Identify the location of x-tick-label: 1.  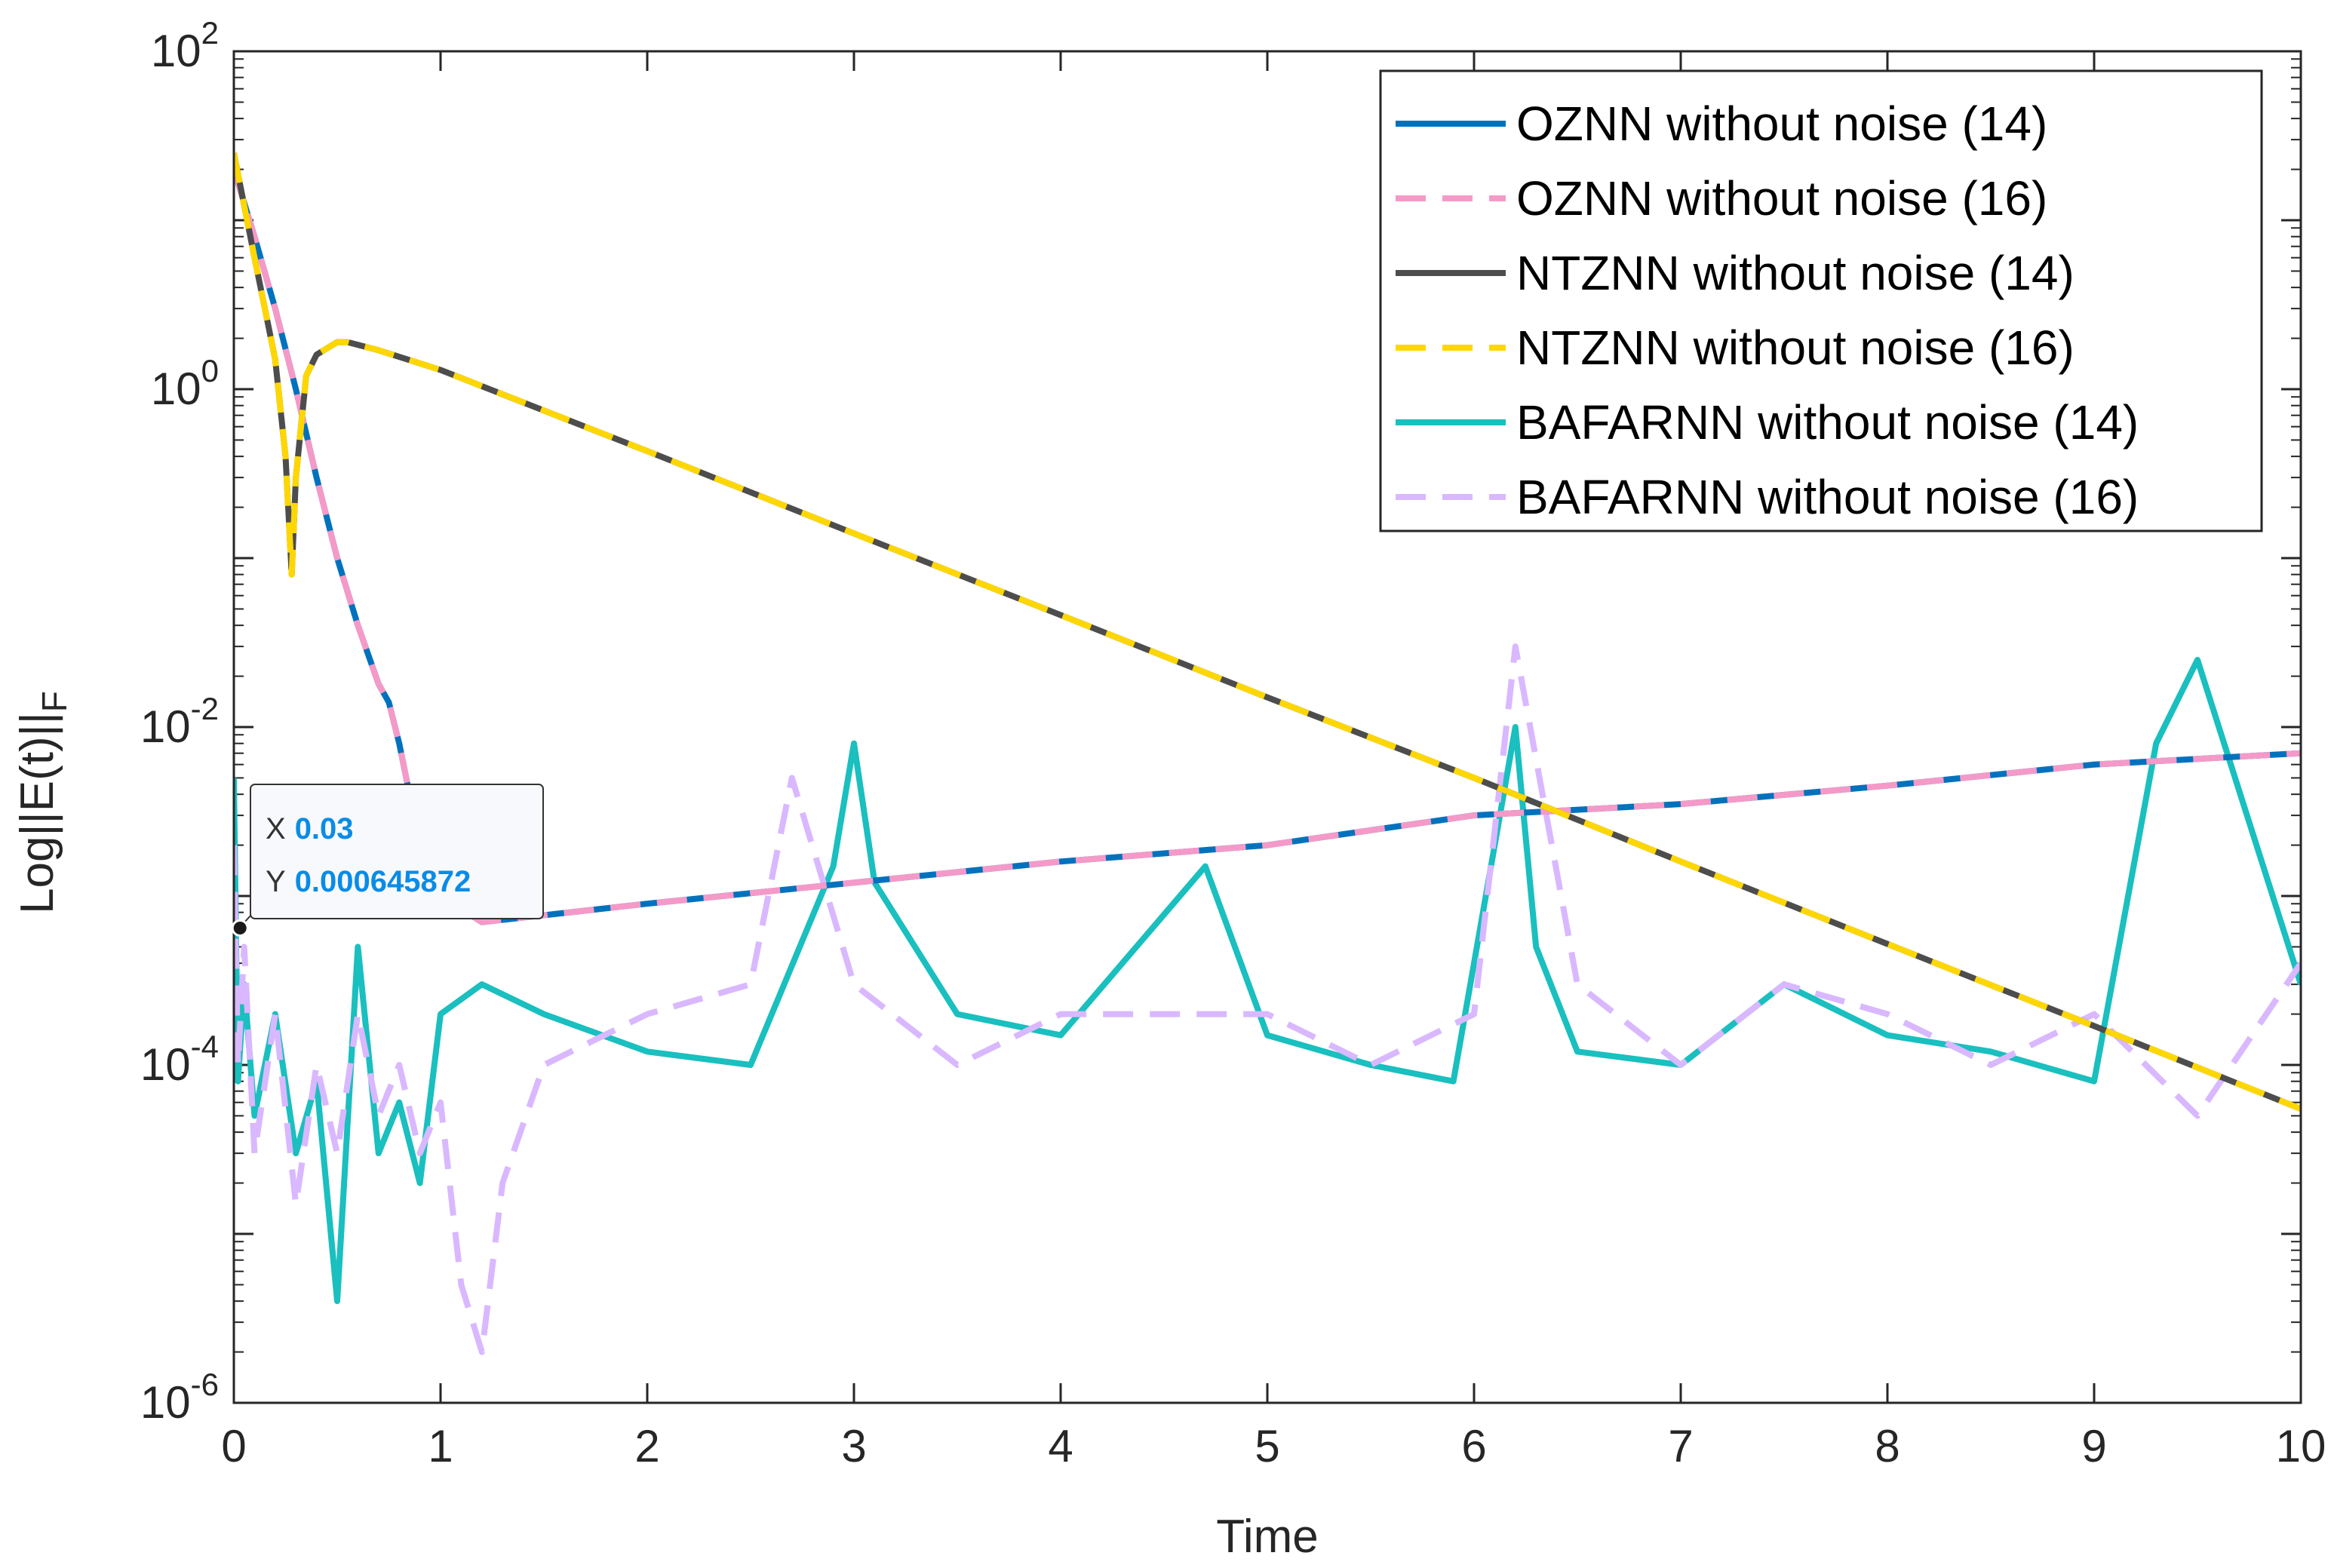
(440, 1446).